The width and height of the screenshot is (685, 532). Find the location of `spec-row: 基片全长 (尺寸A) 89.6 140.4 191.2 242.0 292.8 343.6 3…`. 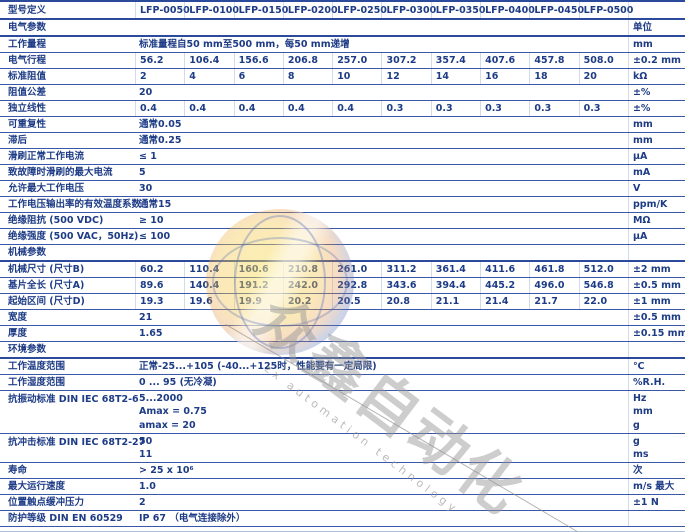

spec-row: 基片全长 (尺寸A) 89.6 140.4 191.2 242.0 292.8 343.6 3… is located at coordinates (342, 286).